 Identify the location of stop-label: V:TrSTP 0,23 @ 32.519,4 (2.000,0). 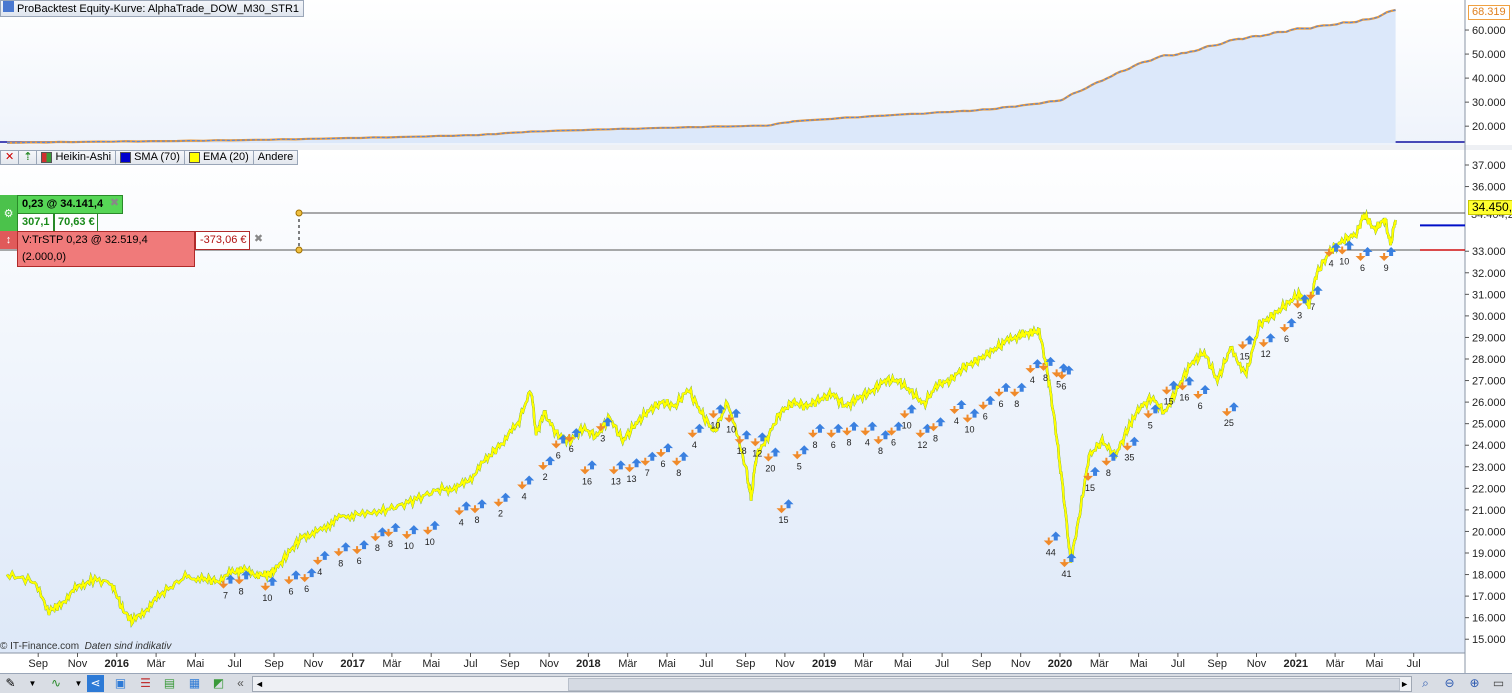
(106, 249).